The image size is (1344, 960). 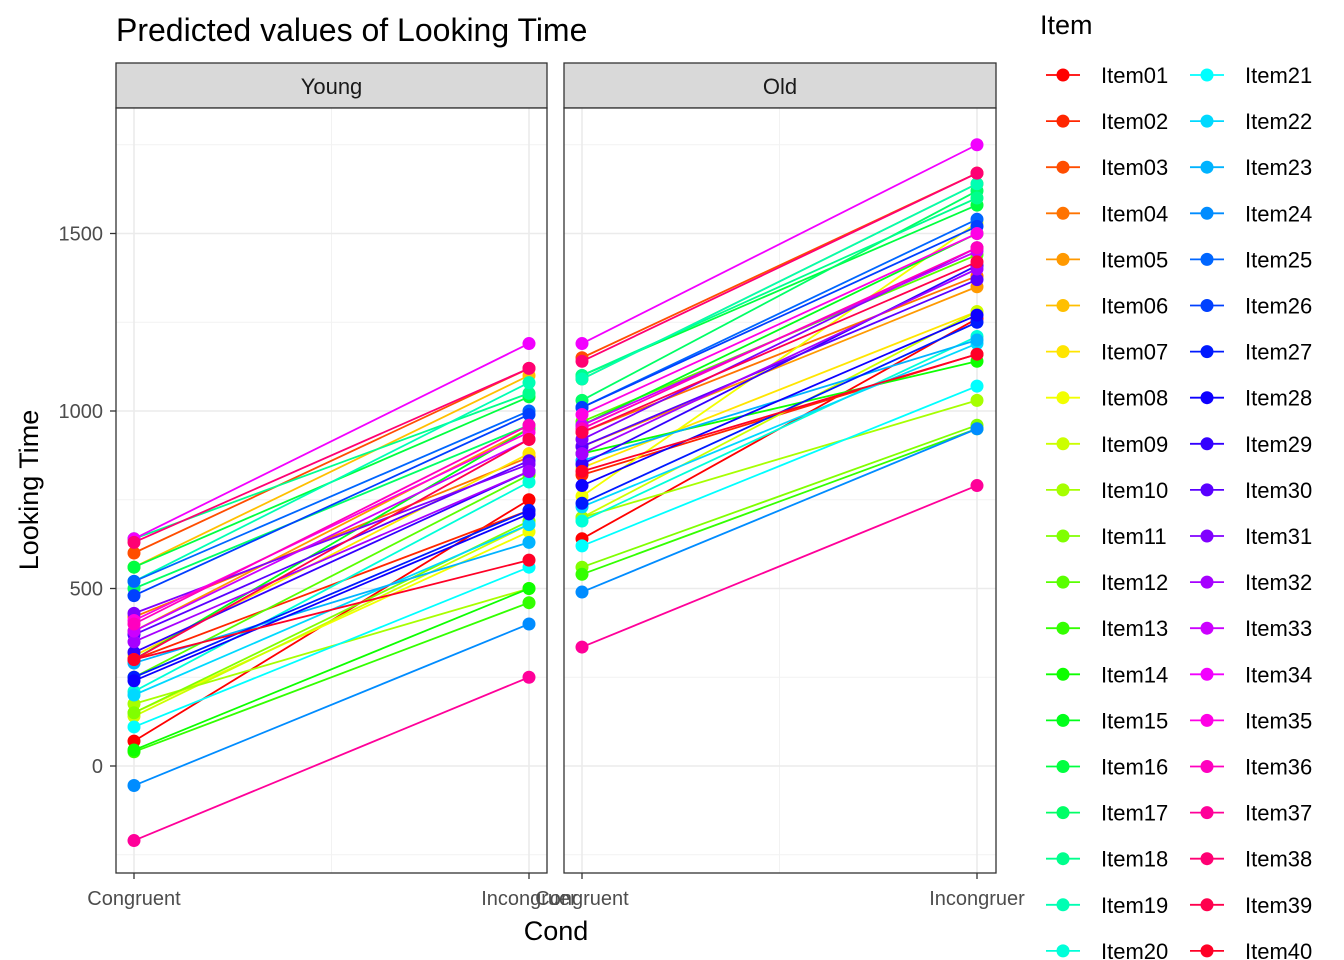 I want to click on legend-label: Item05, so click(x=1134, y=259).